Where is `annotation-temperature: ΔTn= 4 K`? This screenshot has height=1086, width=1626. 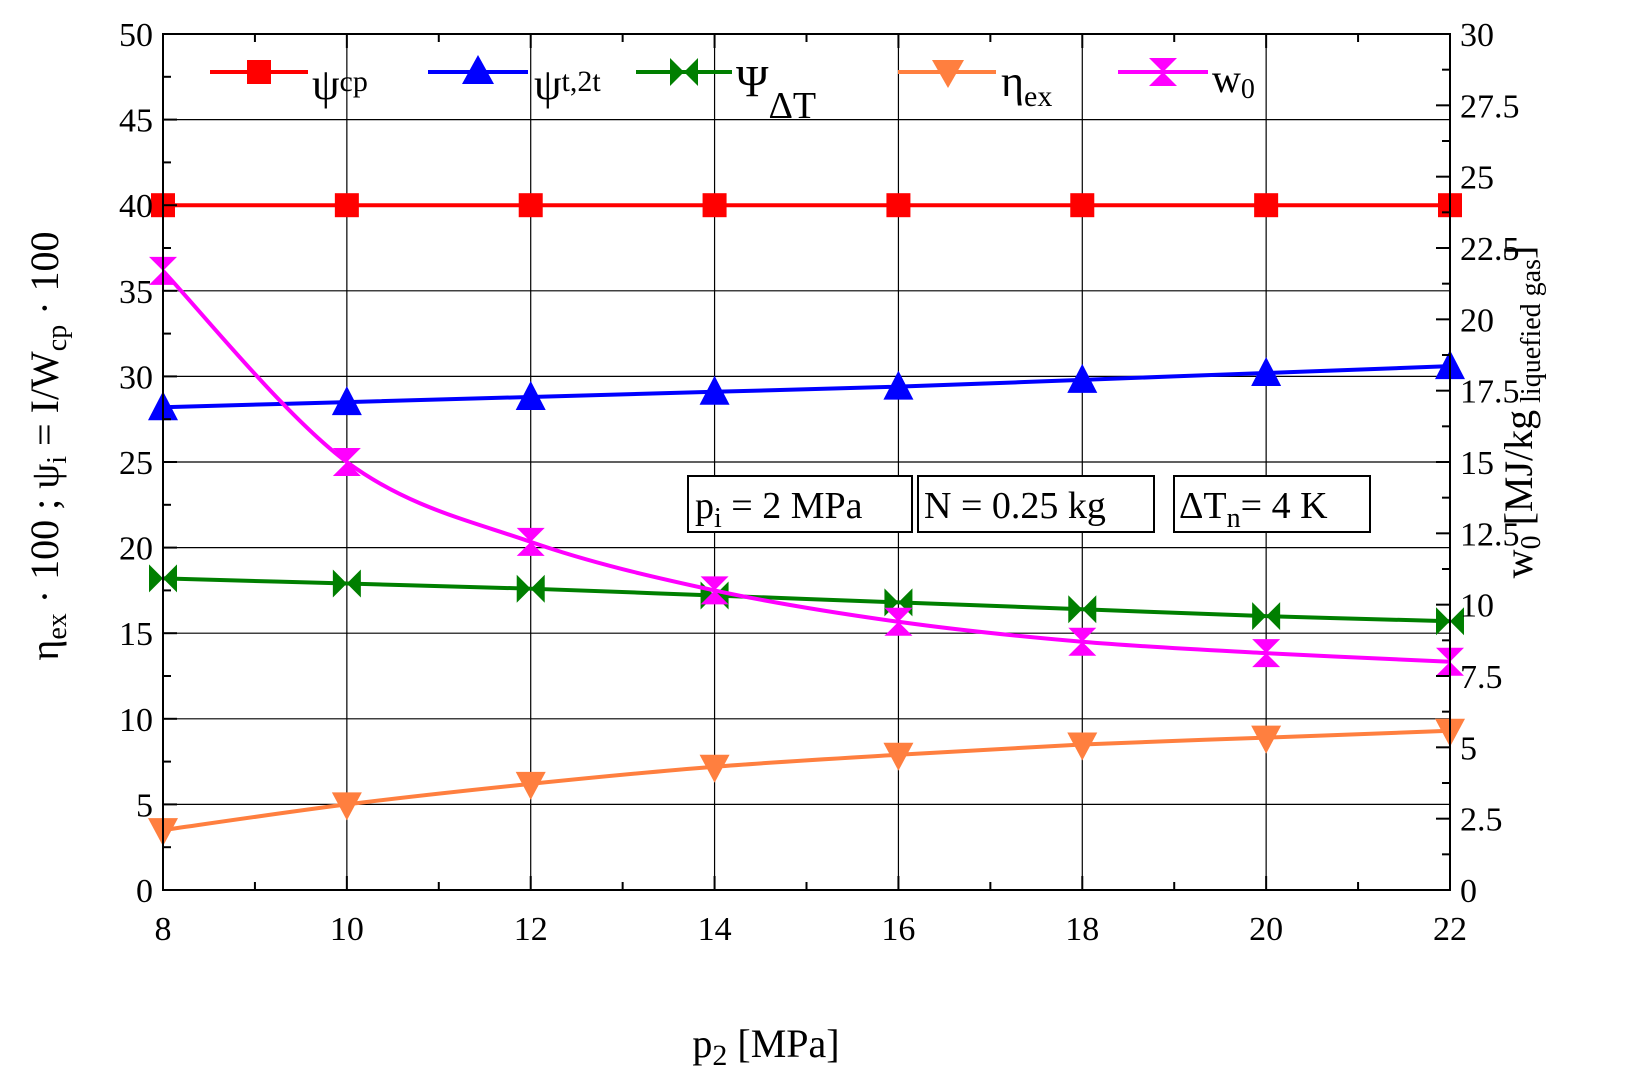 annotation-temperature: ΔTn= 4 K is located at coordinates (1272, 504).